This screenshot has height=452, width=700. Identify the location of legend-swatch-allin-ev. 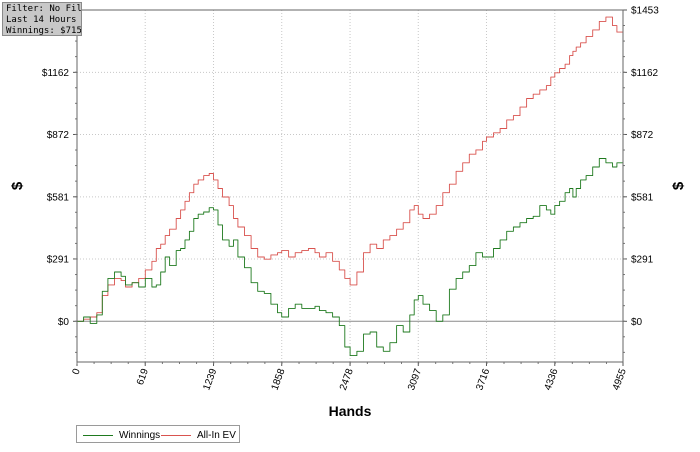
(176, 435).